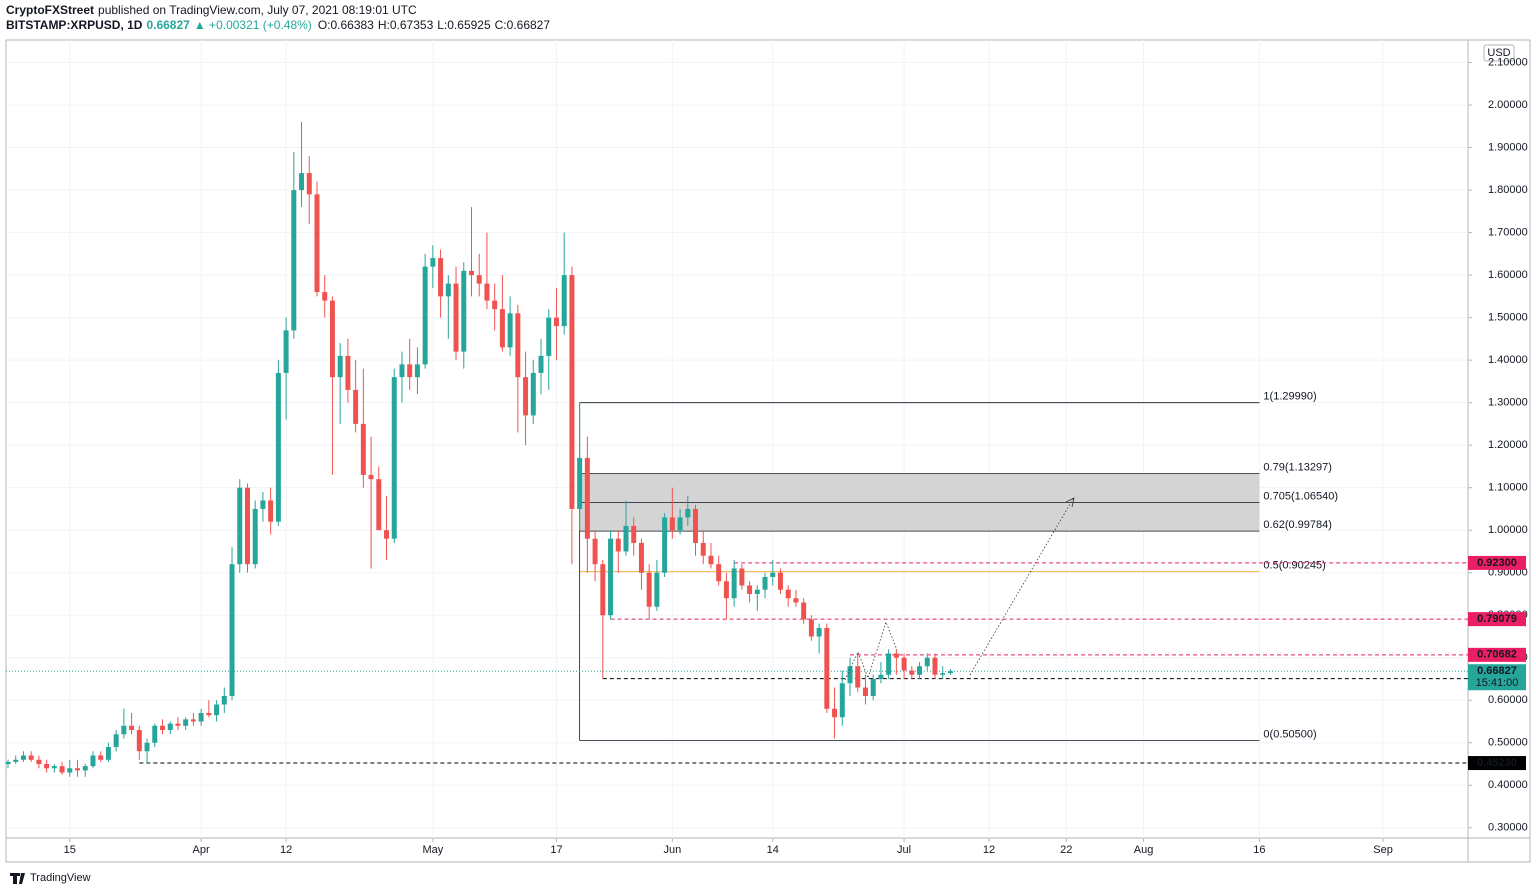 The image size is (1536, 895). Describe the element at coordinates (919, 488) in the screenshot. I see `fib-zone` at that location.